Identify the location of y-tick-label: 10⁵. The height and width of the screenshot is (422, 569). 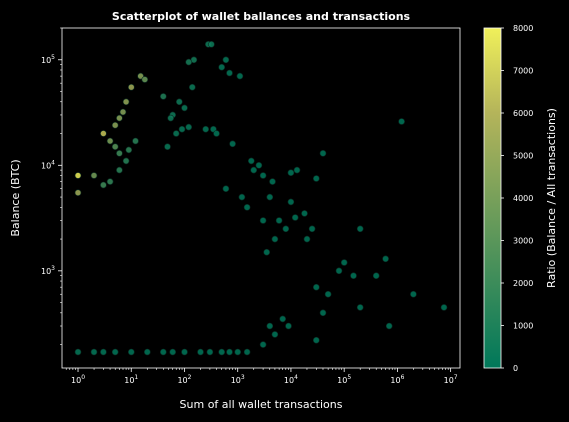
(48, 59).